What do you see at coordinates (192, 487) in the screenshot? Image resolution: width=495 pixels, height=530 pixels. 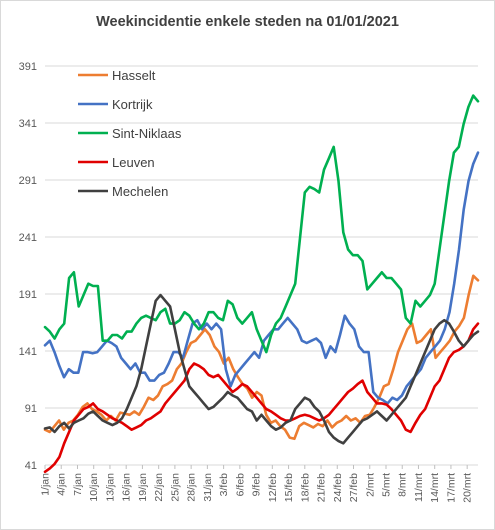 I see `x-tick-label: 28/jan` at bounding box center [192, 487].